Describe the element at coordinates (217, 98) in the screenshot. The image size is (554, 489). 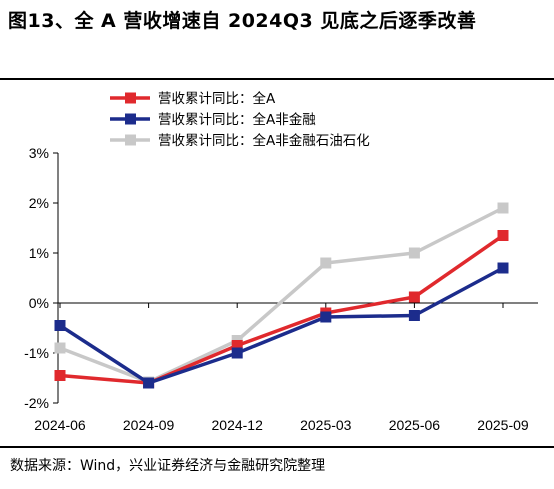
I see `legend-label: 营收累计同比：全A` at that location.